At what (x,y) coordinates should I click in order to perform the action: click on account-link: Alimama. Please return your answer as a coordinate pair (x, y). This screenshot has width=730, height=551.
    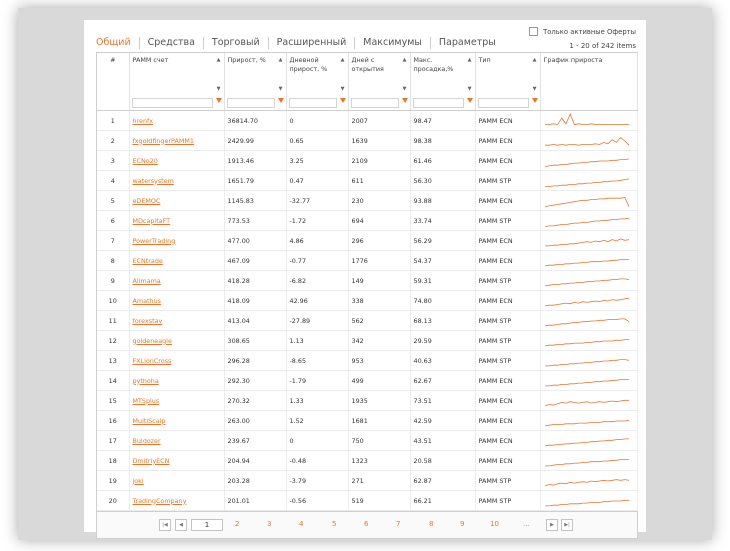
    Looking at the image, I should click on (146, 280).